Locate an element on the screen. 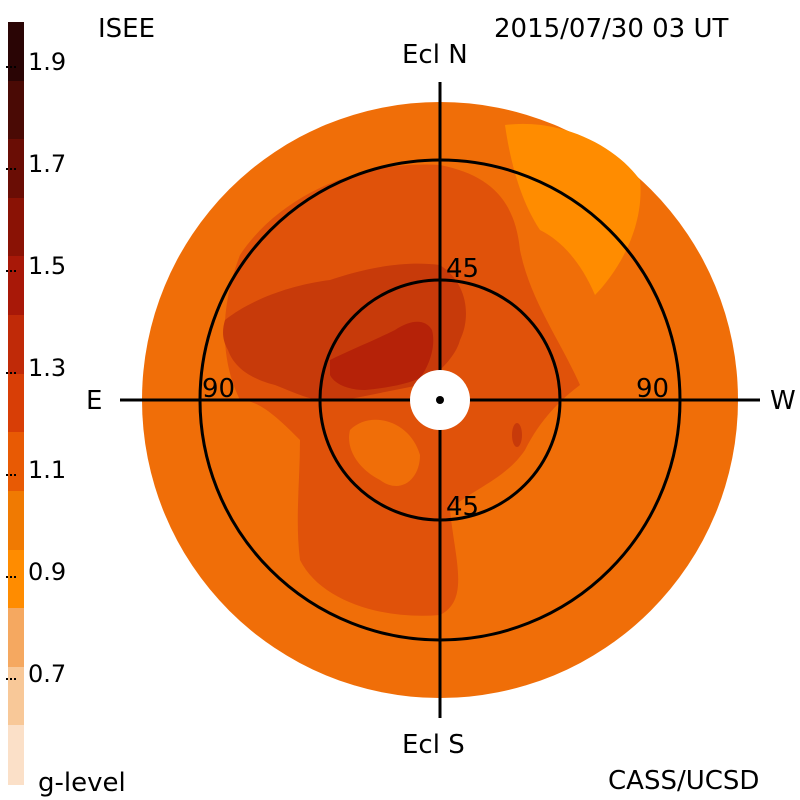 The width and height of the screenshot is (800, 800). colorbar-tick-label: 1.1 is located at coordinates (47, 470).